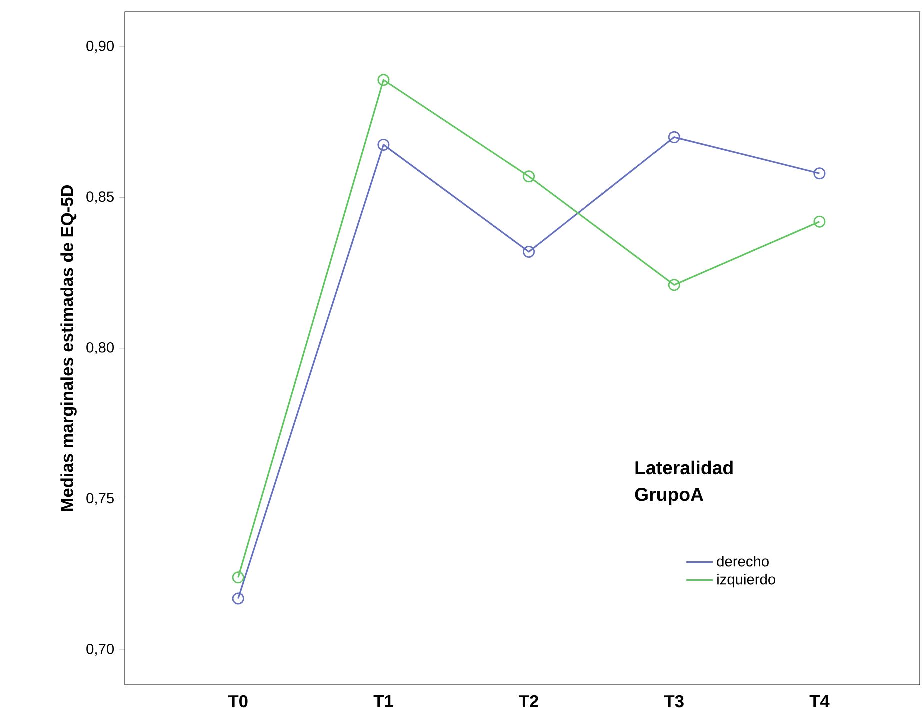  I want to click on legend-title: Lateralidad GrupoA, so click(684, 482).